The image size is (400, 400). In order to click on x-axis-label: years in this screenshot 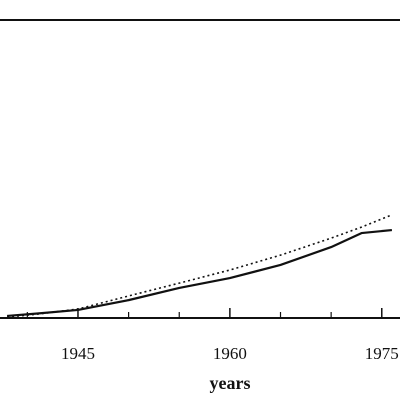, I will do `click(230, 383)`.